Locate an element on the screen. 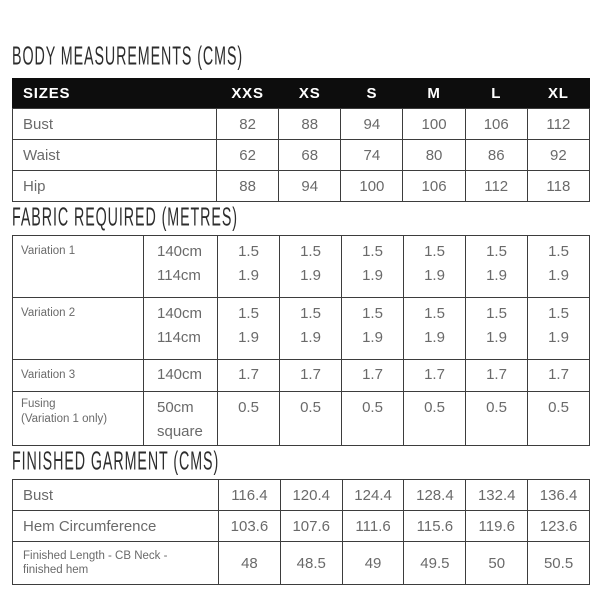 Image resolution: width=600 pixels, height=600 pixels. table-row-waist: Waist 62 68 74 80 86 92 is located at coordinates (301, 155).